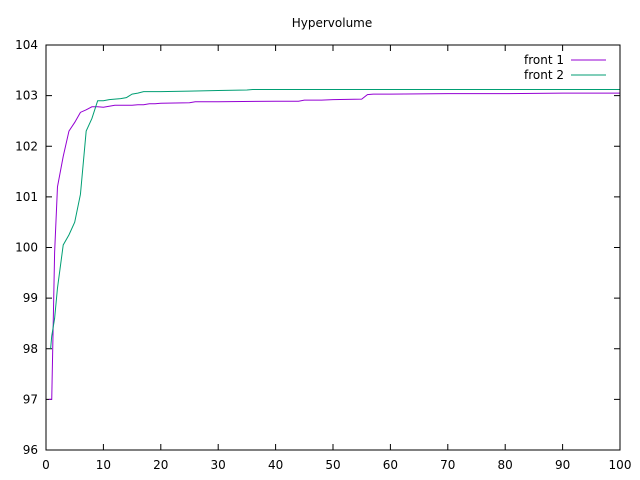 The width and height of the screenshot is (640, 480). I want to click on legend-label: front 1, so click(544, 60).